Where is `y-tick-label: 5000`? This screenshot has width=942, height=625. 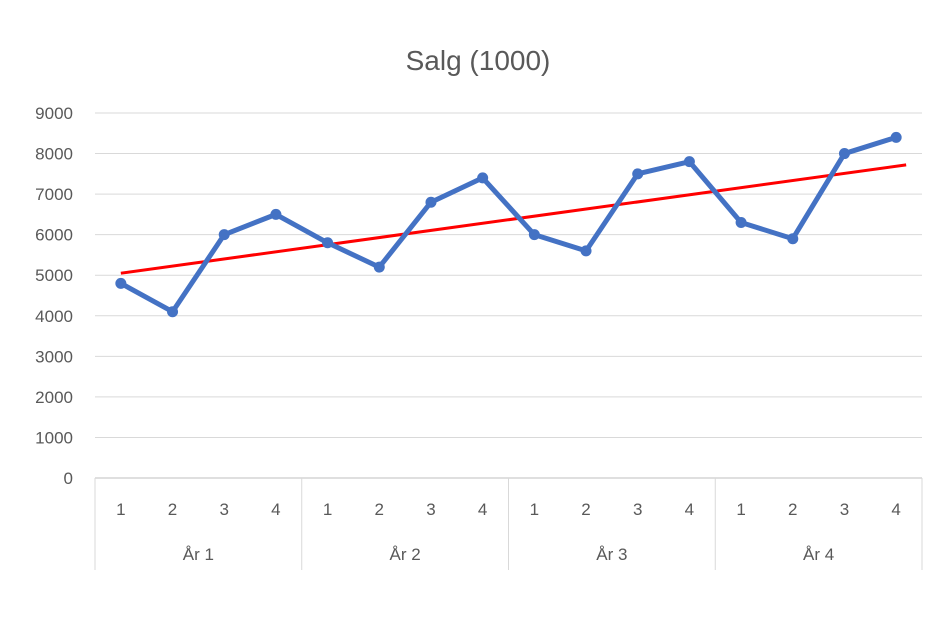
y-tick-label: 5000 is located at coordinates (54, 275).